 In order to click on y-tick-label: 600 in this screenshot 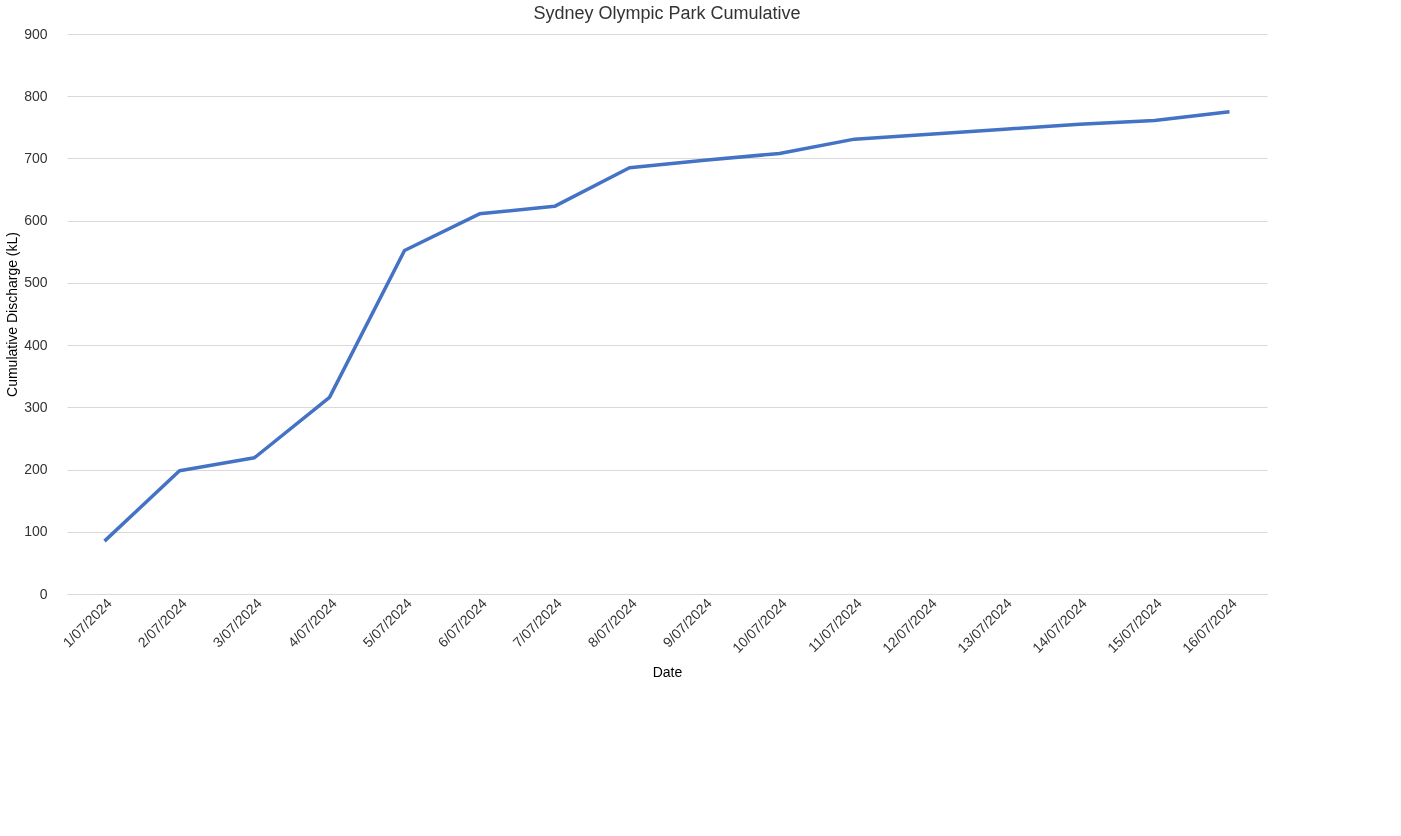, I will do `click(36, 220)`.